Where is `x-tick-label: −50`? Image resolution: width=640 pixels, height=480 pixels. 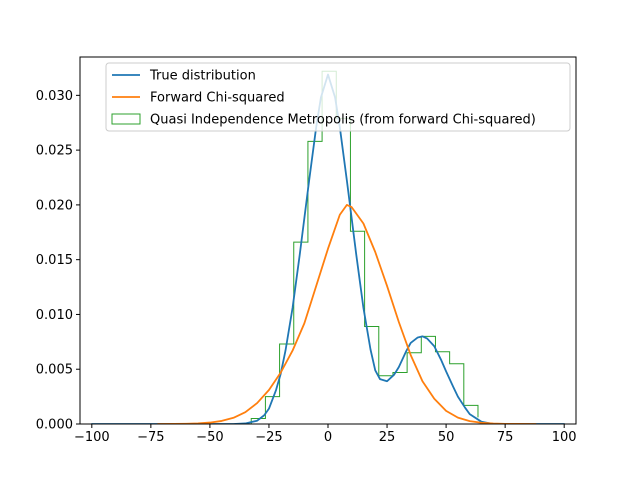
x-tick-label: −50 is located at coordinates (209, 437).